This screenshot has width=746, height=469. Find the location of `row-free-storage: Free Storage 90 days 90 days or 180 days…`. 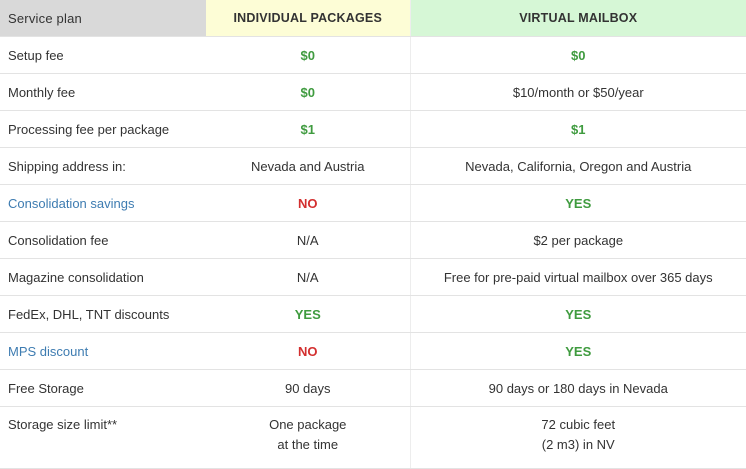

row-free-storage: Free Storage 90 days 90 days or 180 days… is located at coordinates (373, 388).